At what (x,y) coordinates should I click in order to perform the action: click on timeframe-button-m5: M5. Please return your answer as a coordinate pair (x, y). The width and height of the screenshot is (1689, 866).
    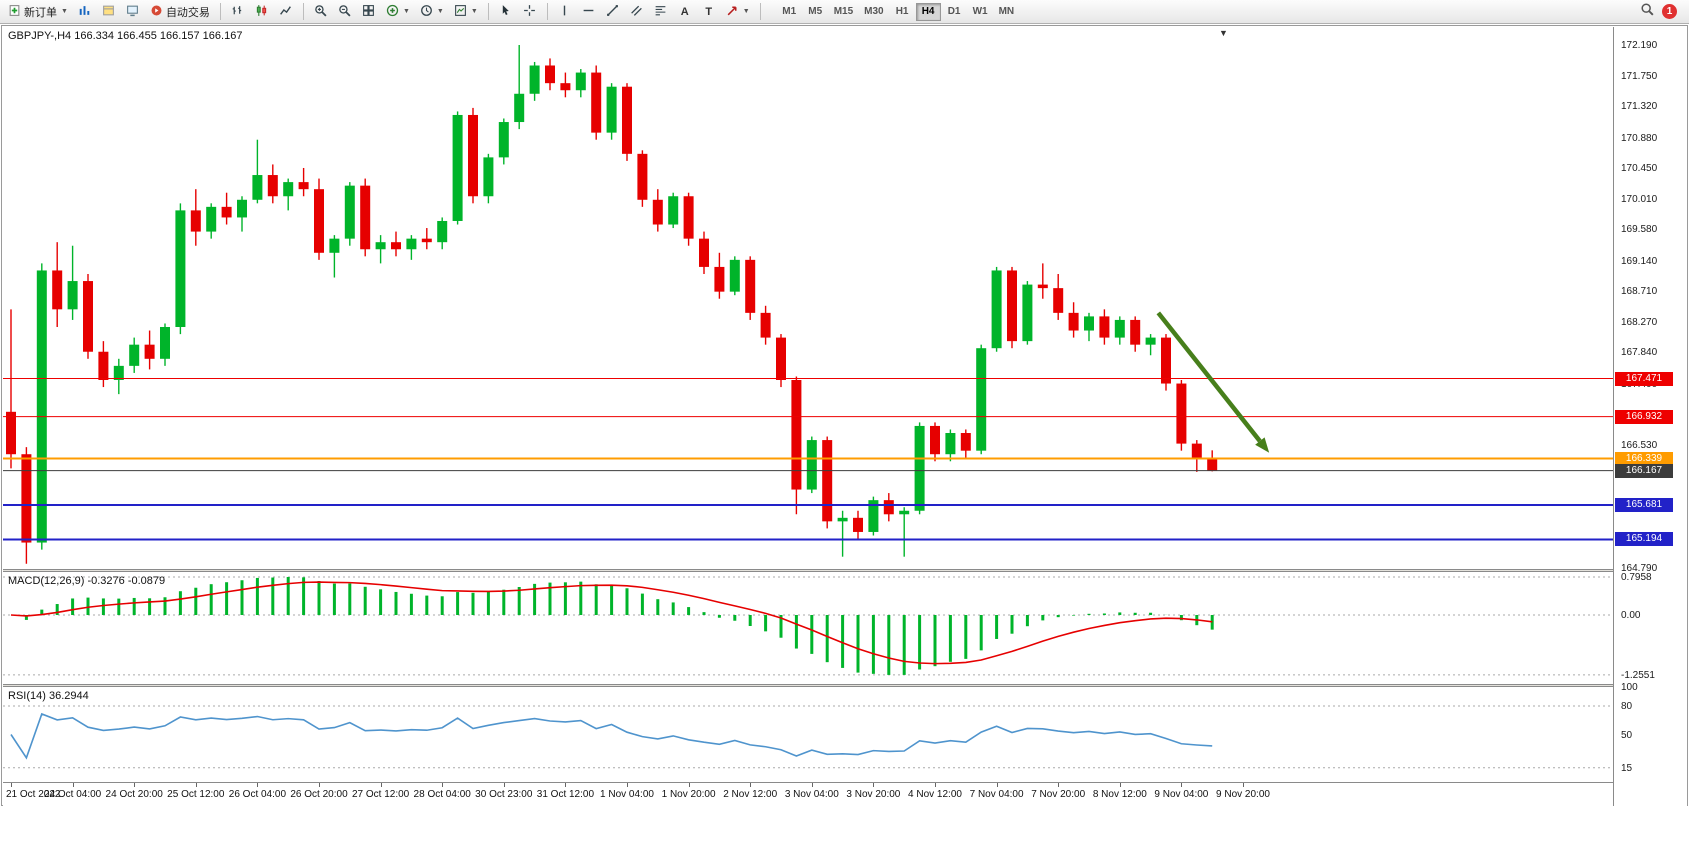
    Looking at the image, I should click on (815, 12).